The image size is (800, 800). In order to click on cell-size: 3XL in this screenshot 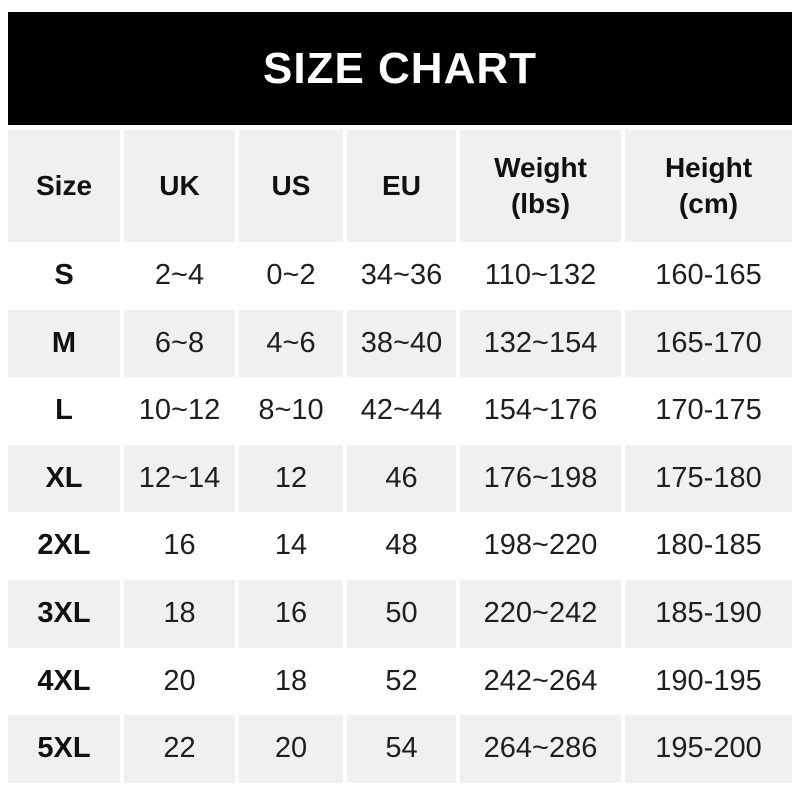, I will do `click(64, 613)`.